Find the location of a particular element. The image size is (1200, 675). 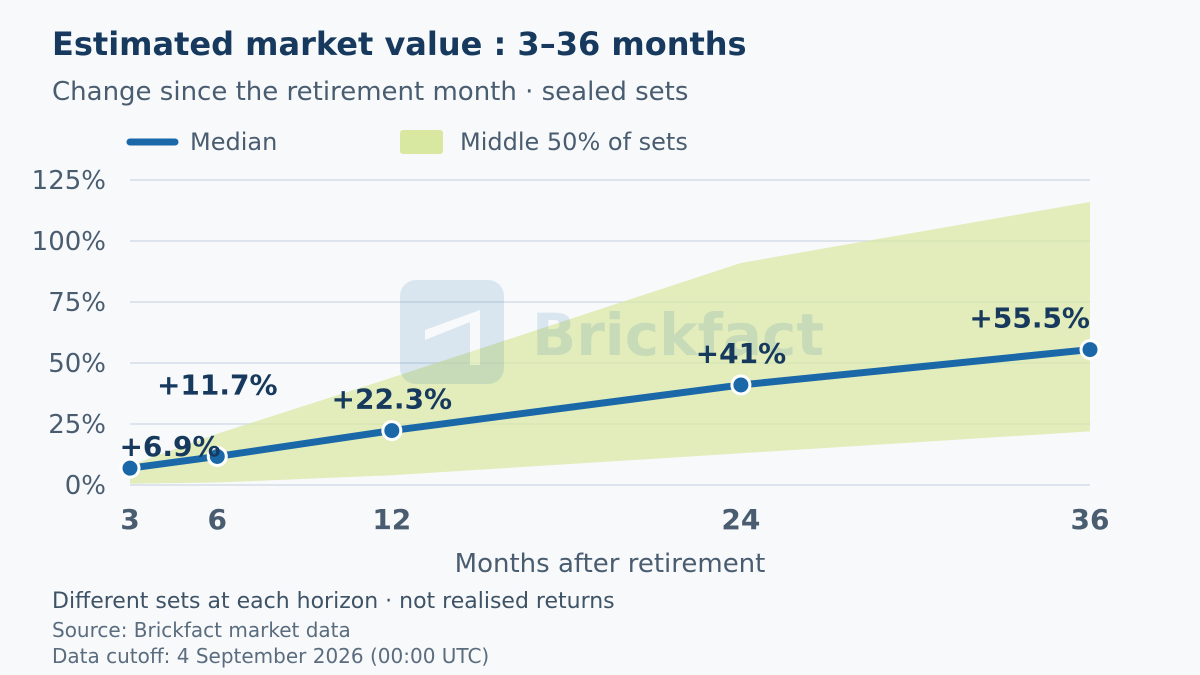

y-tick-label: 75% is located at coordinates (77, 303).